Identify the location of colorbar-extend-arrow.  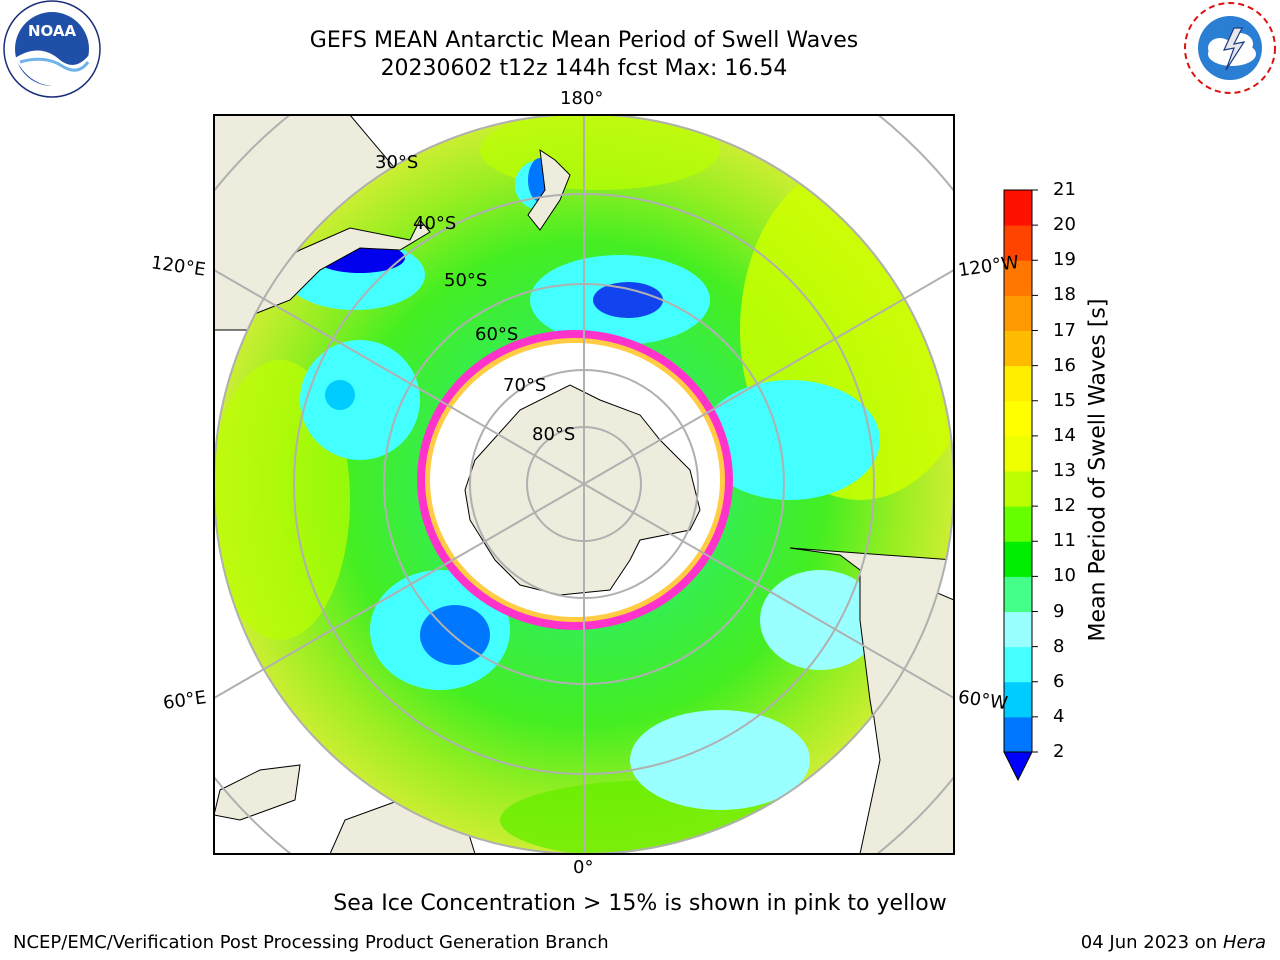
(1018, 766).